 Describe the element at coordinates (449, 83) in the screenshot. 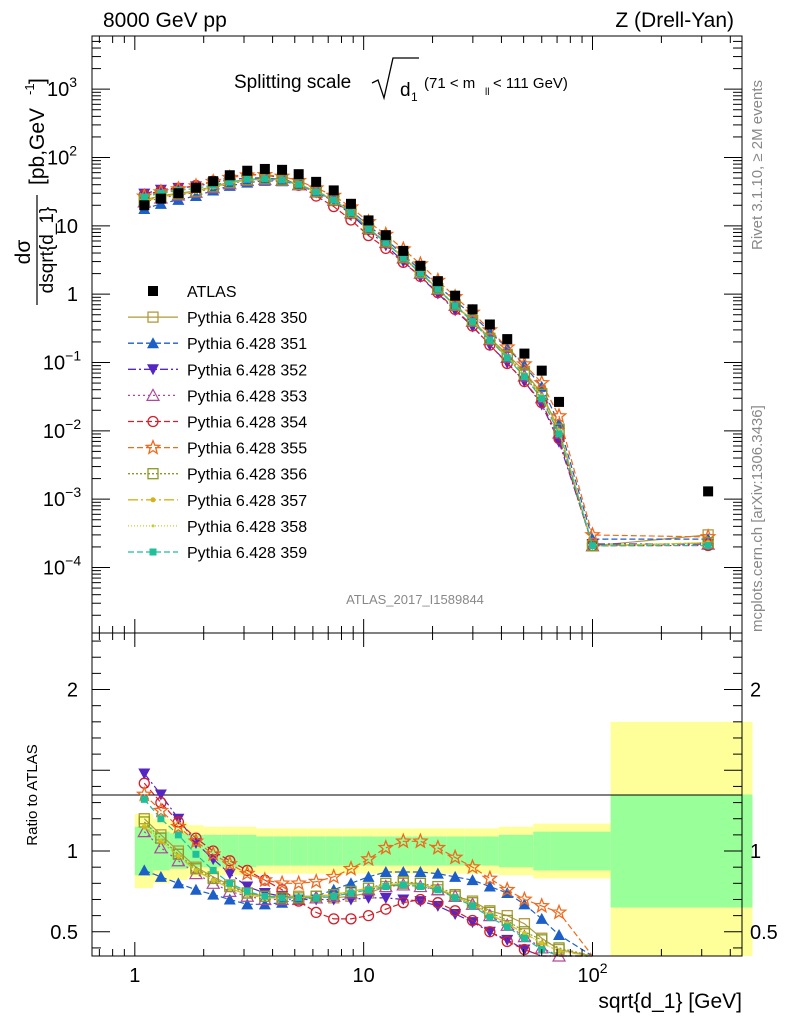

I see `chart-title-note: (71 < m` at that location.